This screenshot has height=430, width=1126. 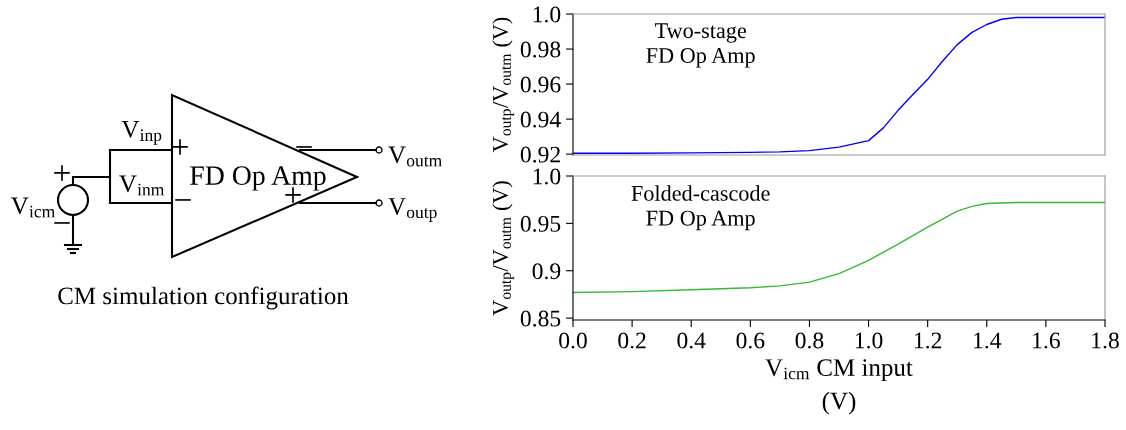 What do you see at coordinates (142, 185) in the screenshot?
I see `text: V$_{inm}$` at bounding box center [142, 185].